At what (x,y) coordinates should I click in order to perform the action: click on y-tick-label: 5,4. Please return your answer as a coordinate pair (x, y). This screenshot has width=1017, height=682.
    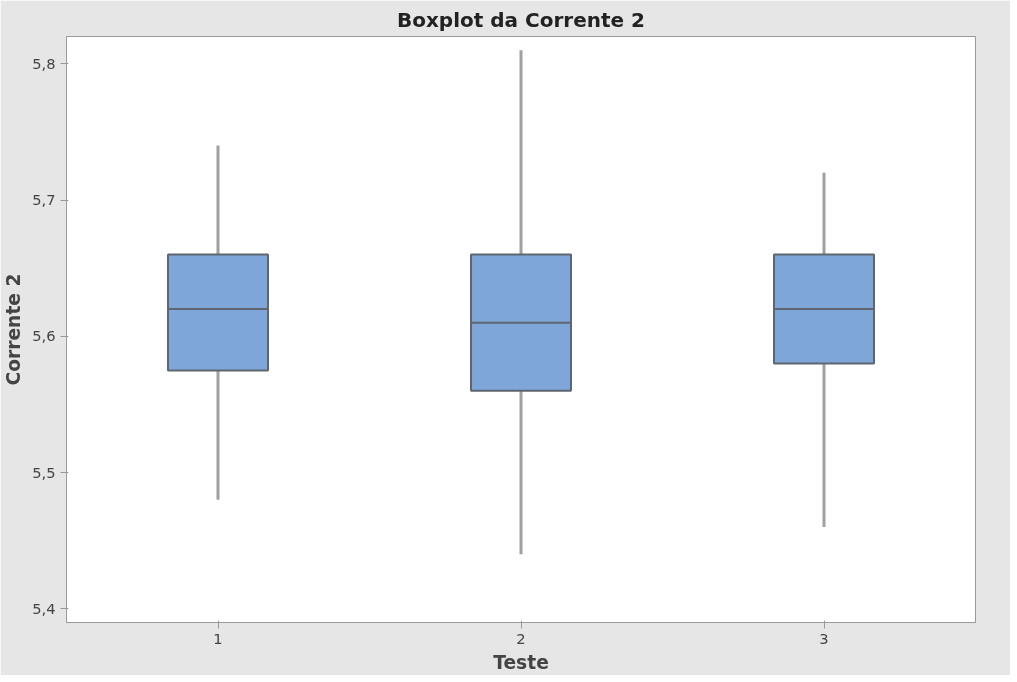
    Looking at the image, I should click on (44, 608).